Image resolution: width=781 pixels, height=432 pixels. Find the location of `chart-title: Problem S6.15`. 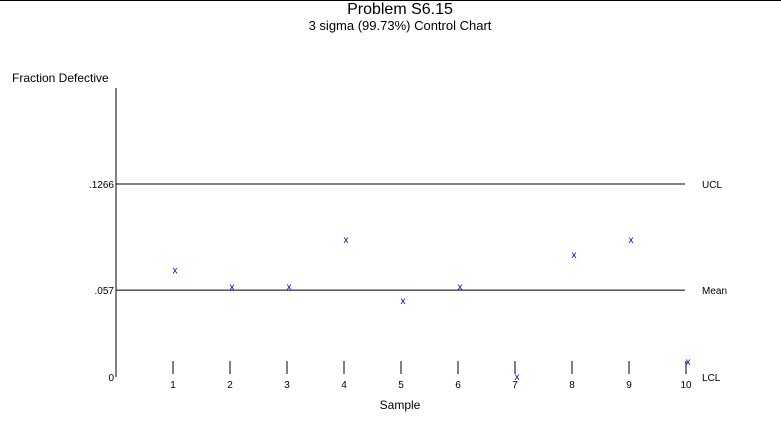

chart-title: Problem S6.15 is located at coordinates (400, 9).